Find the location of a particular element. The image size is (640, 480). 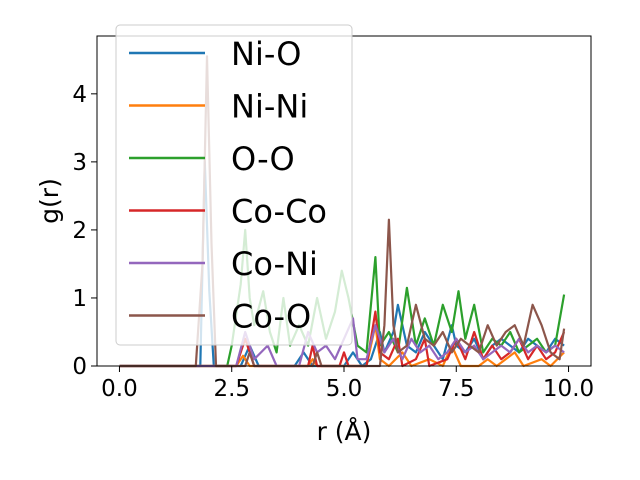

y-axis-ticks: 0 1 2 3 4 is located at coordinates (84, 231).